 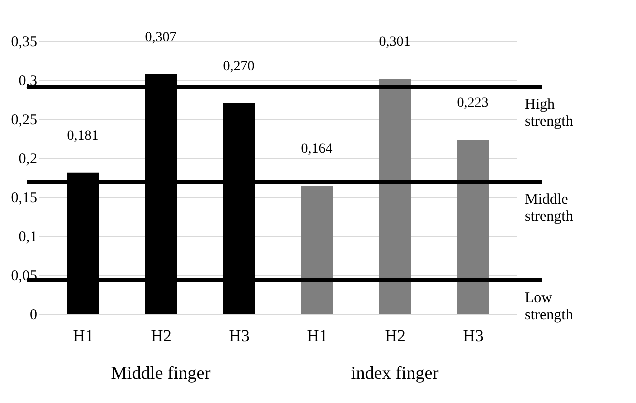 What do you see at coordinates (473, 104) in the screenshot?
I see `data-label: 0,223` at bounding box center [473, 104].